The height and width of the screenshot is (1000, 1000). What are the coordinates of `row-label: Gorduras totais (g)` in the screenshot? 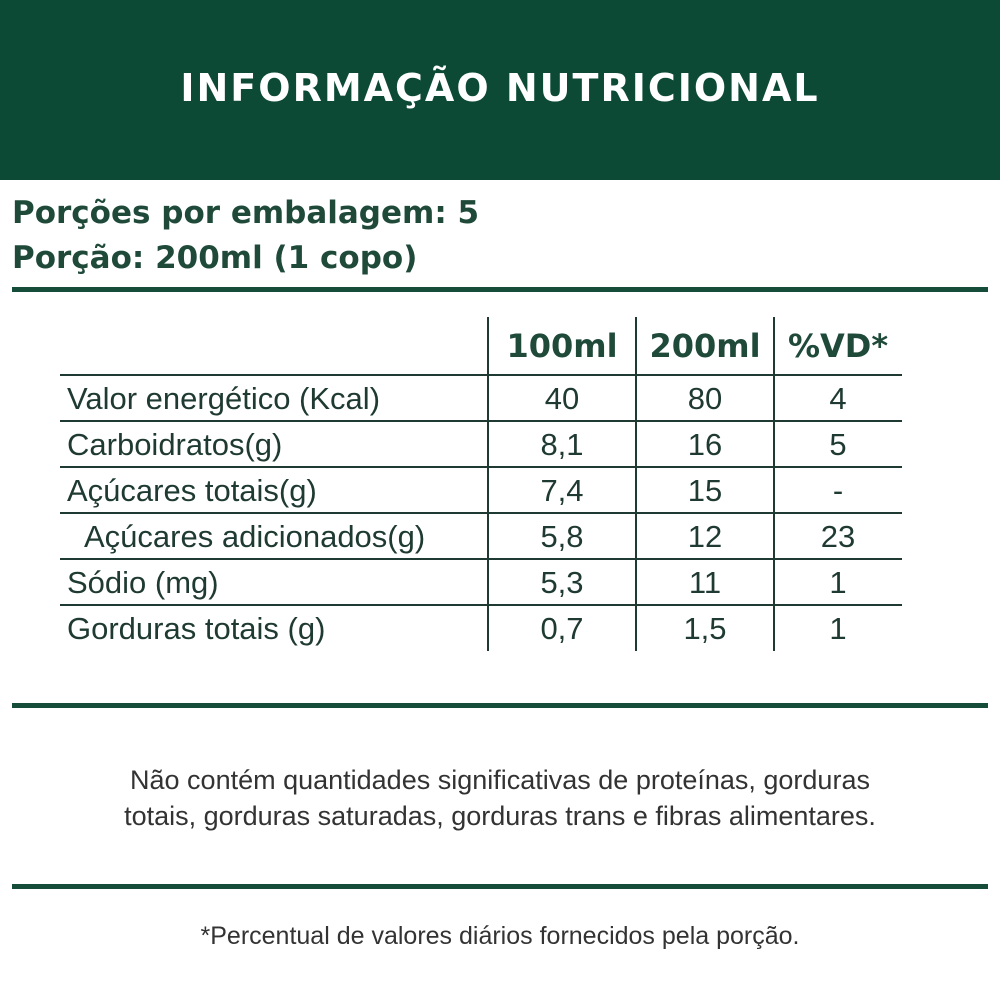 It's located at (196, 628).